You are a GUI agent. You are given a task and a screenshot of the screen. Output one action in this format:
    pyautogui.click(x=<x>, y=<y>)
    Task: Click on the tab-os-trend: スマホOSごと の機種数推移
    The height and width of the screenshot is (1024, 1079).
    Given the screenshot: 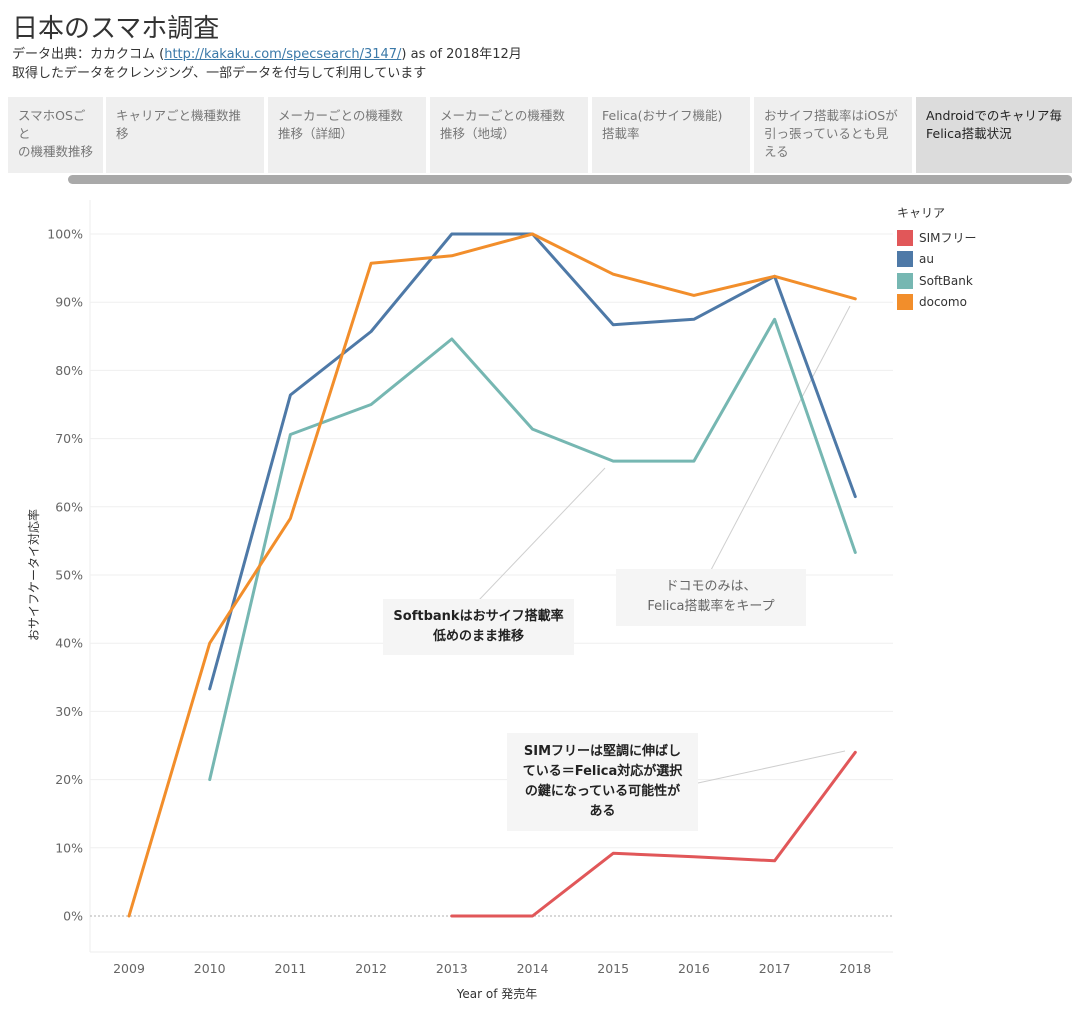 What is the action you would take?
    pyautogui.click(x=55, y=135)
    